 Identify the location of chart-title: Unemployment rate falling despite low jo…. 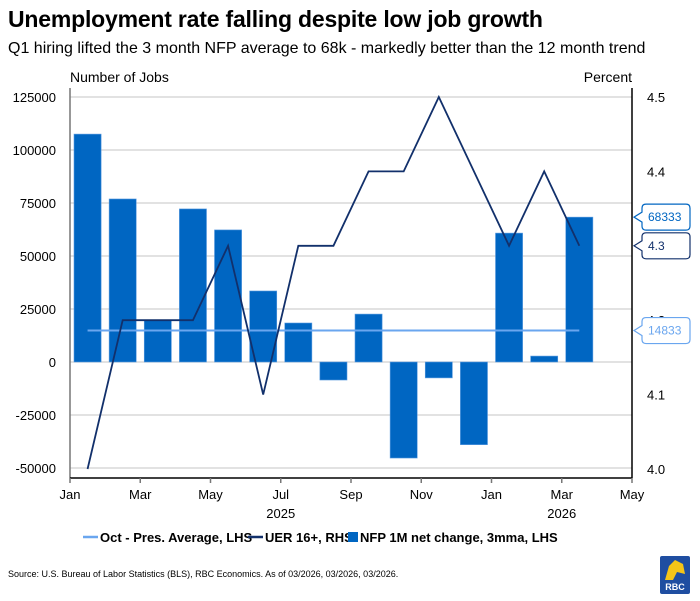
(275, 19).